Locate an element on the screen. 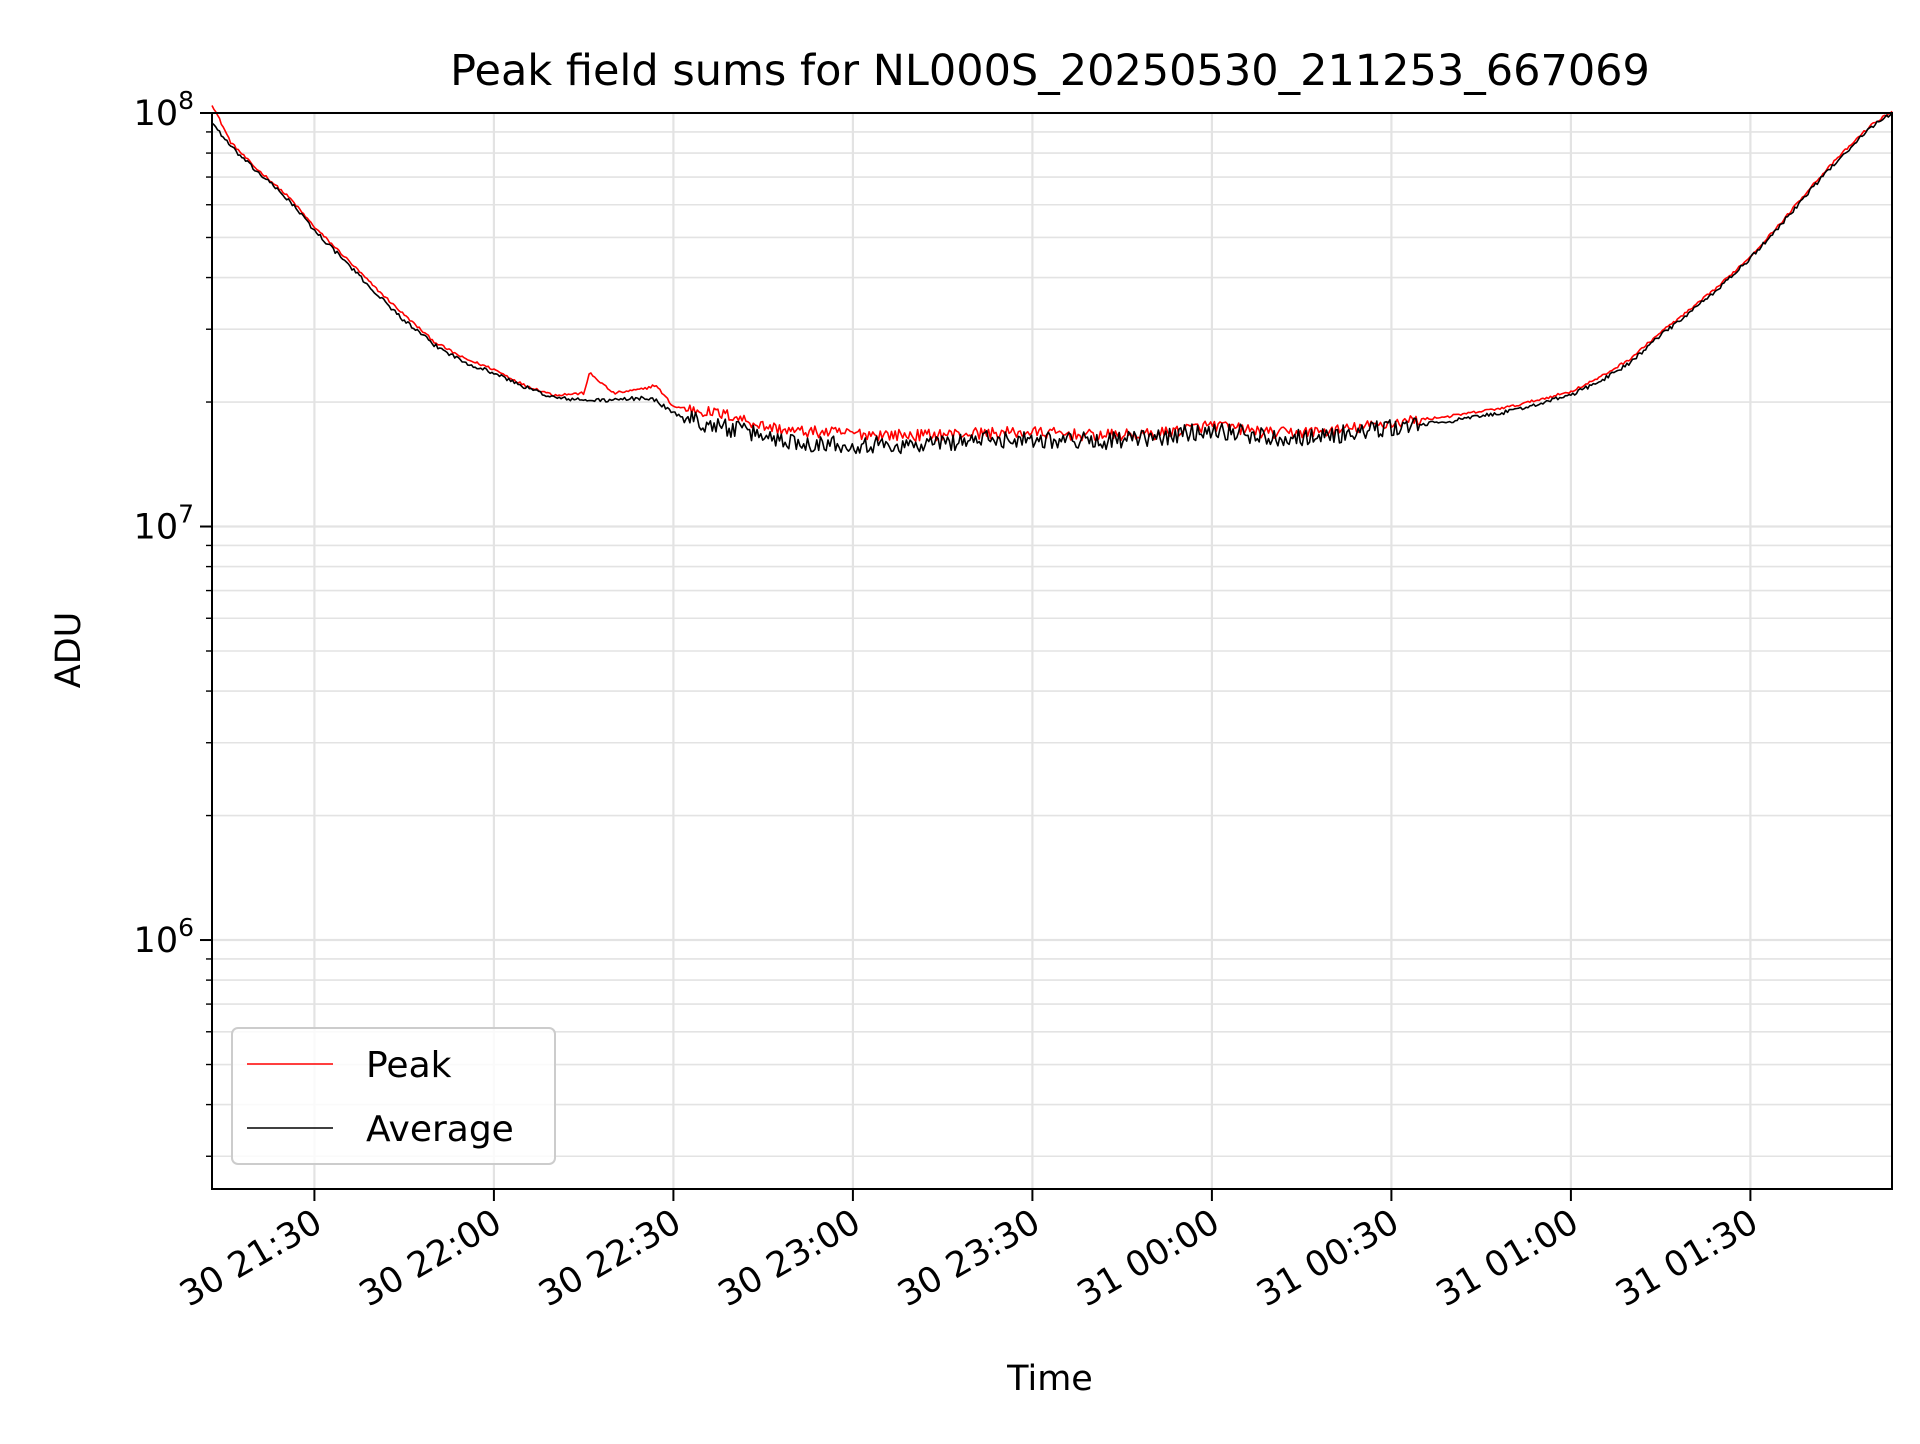 Image resolution: width=1920 pixels, height=1444 pixels. y-tick-label-exponent: 7 is located at coordinates (186, 514).